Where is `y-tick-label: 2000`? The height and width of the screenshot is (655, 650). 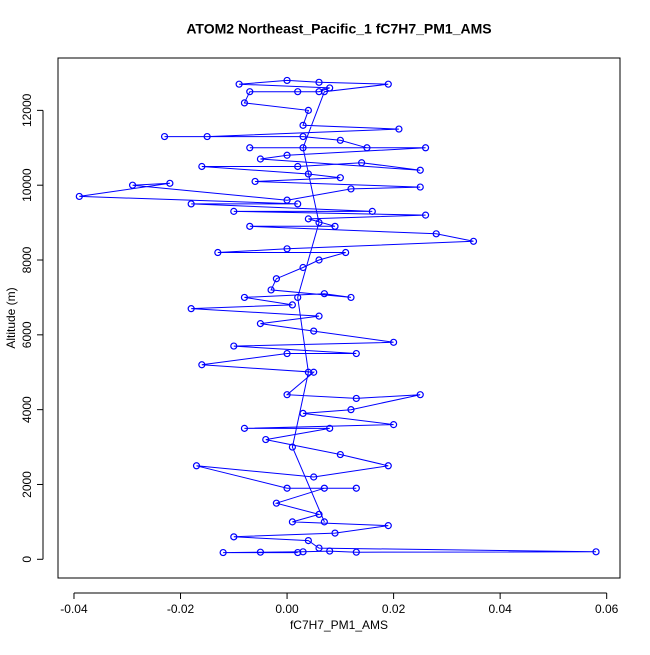 y-tick-label: 2000 is located at coordinates (27, 484).